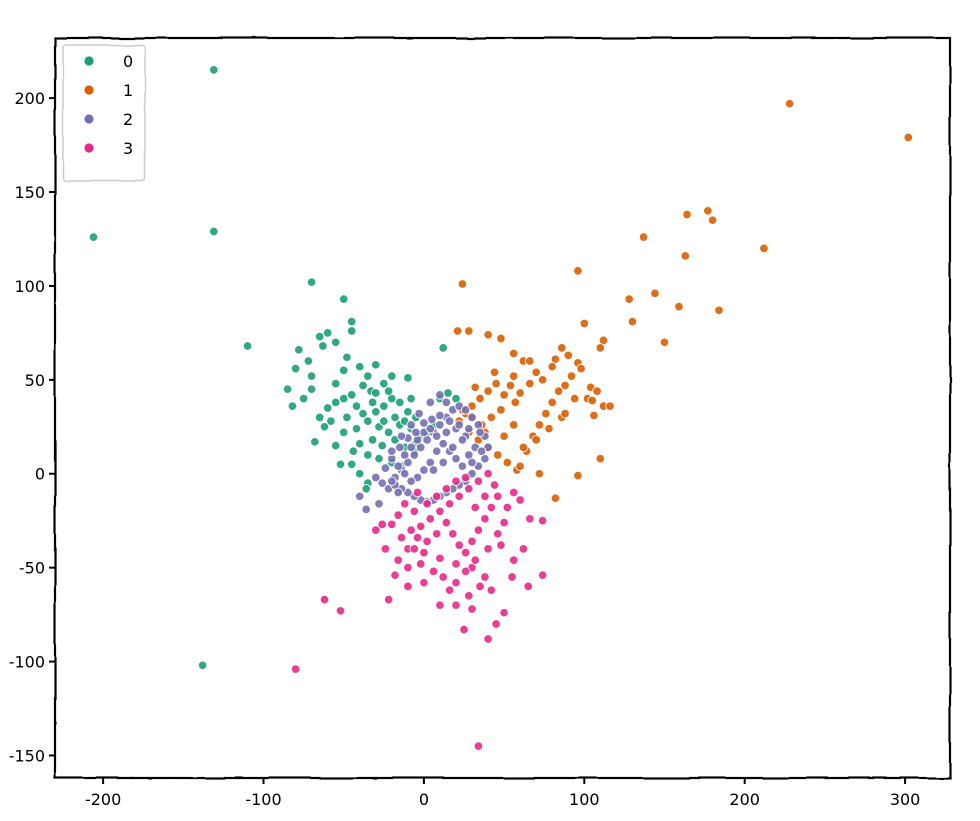 The width and height of the screenshot is (980, 821). What do you see at coordinates (744, 799) in the screenshot?
I see `x-tick-label-4: 200` at bounding box center [744, 799].